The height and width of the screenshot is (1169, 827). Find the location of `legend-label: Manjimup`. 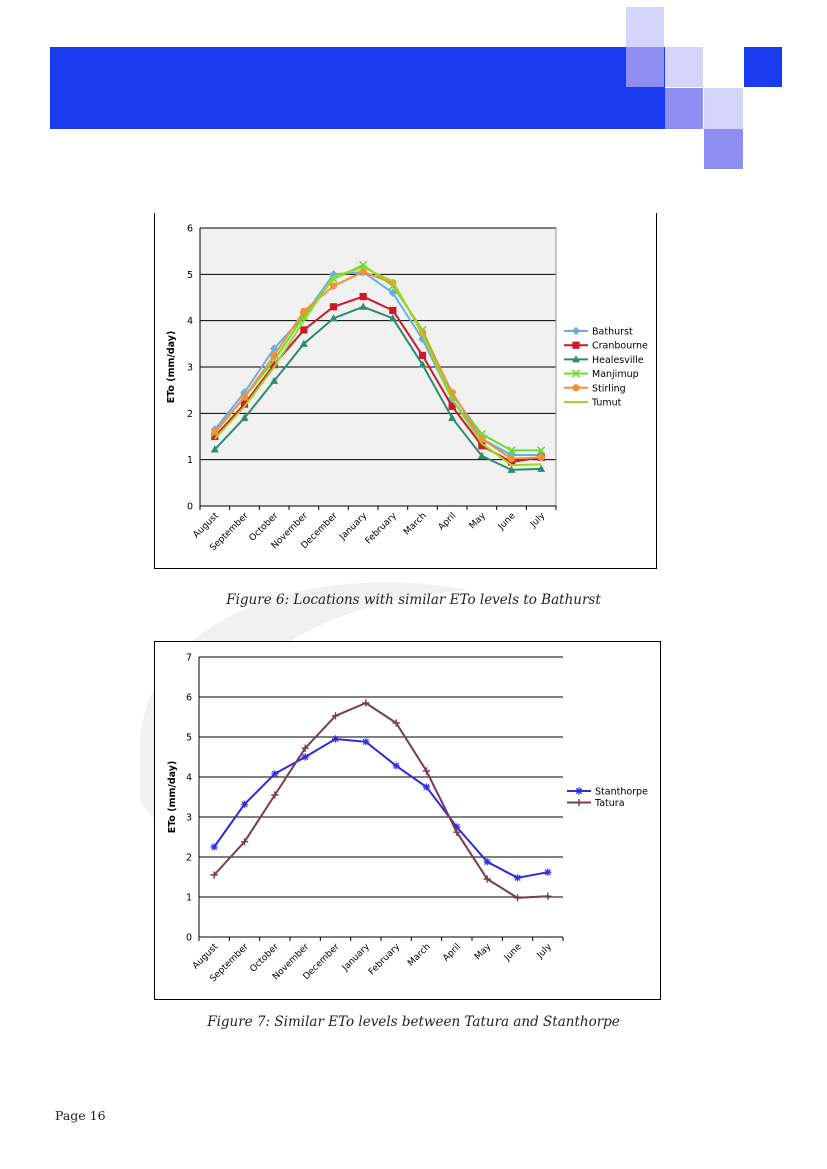

legend-label: Manjimup is located at coordinates (615, 374).